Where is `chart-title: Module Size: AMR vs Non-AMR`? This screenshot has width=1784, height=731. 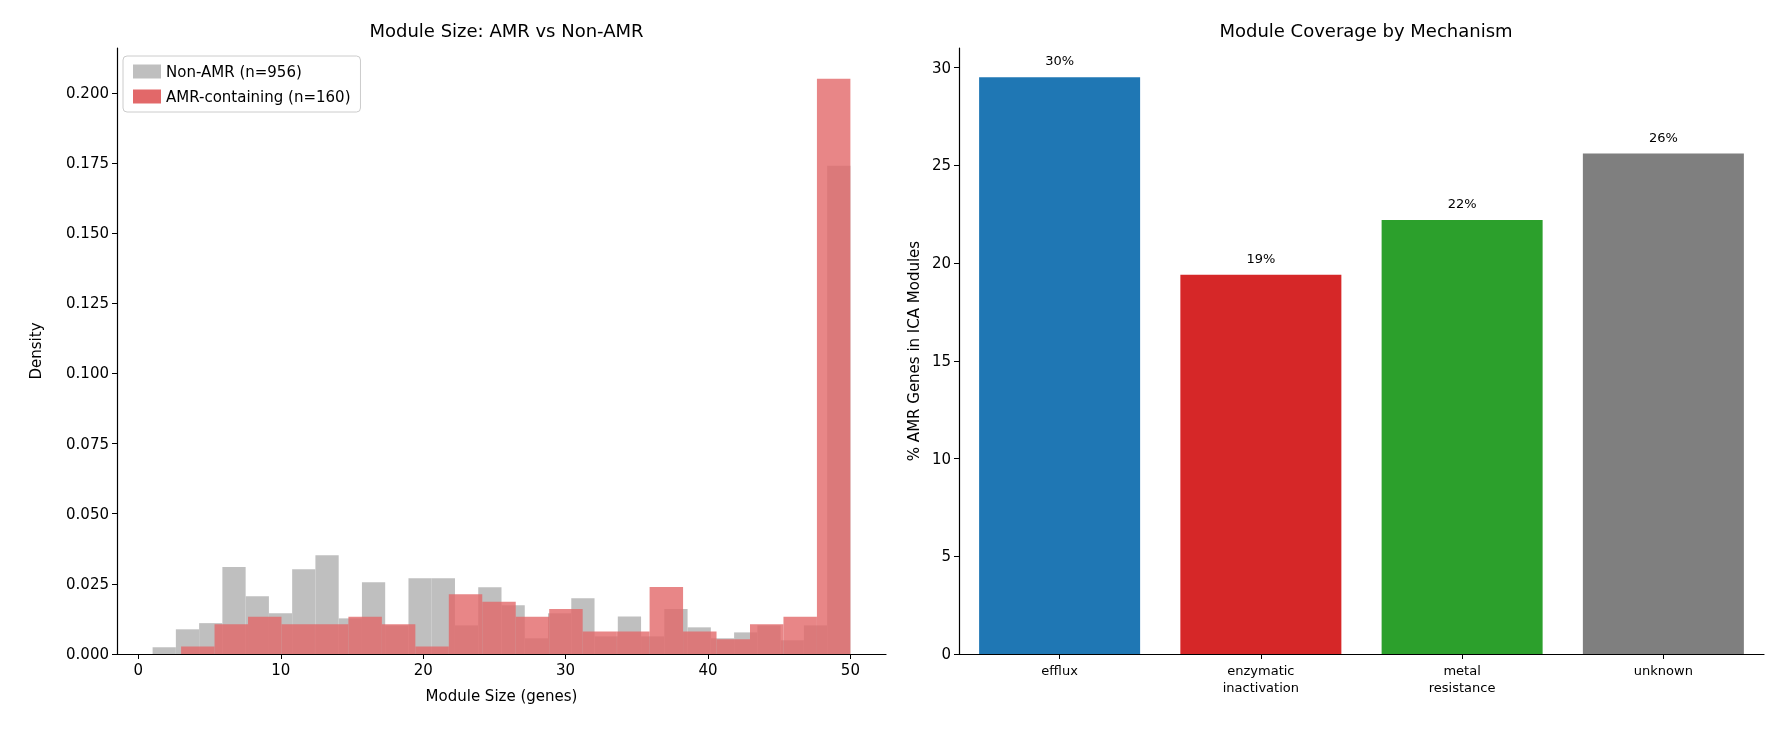
chart-title: Module Size: AMR vs Non-AMR is located at coordinates (506, 30).